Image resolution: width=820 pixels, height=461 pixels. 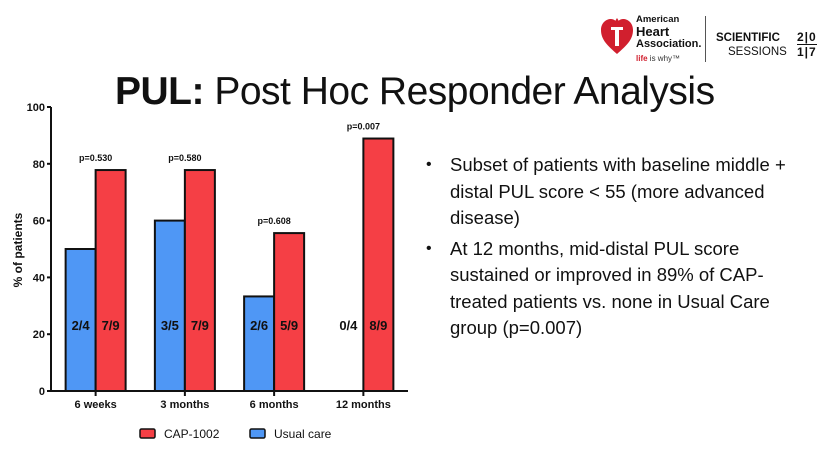 What do you see at coordinates (459, 91) in the screenshot?
I see `title-rest: Post Hoc Responder Analysis` at bounding box center [459, 91].